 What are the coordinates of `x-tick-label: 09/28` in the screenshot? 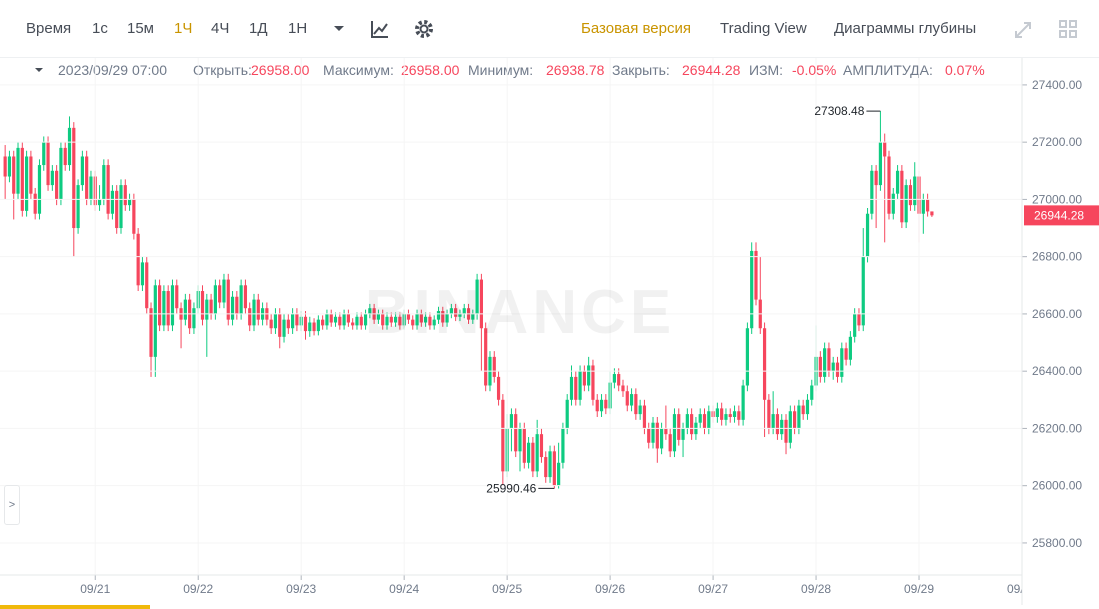 It's located at (816, 589).